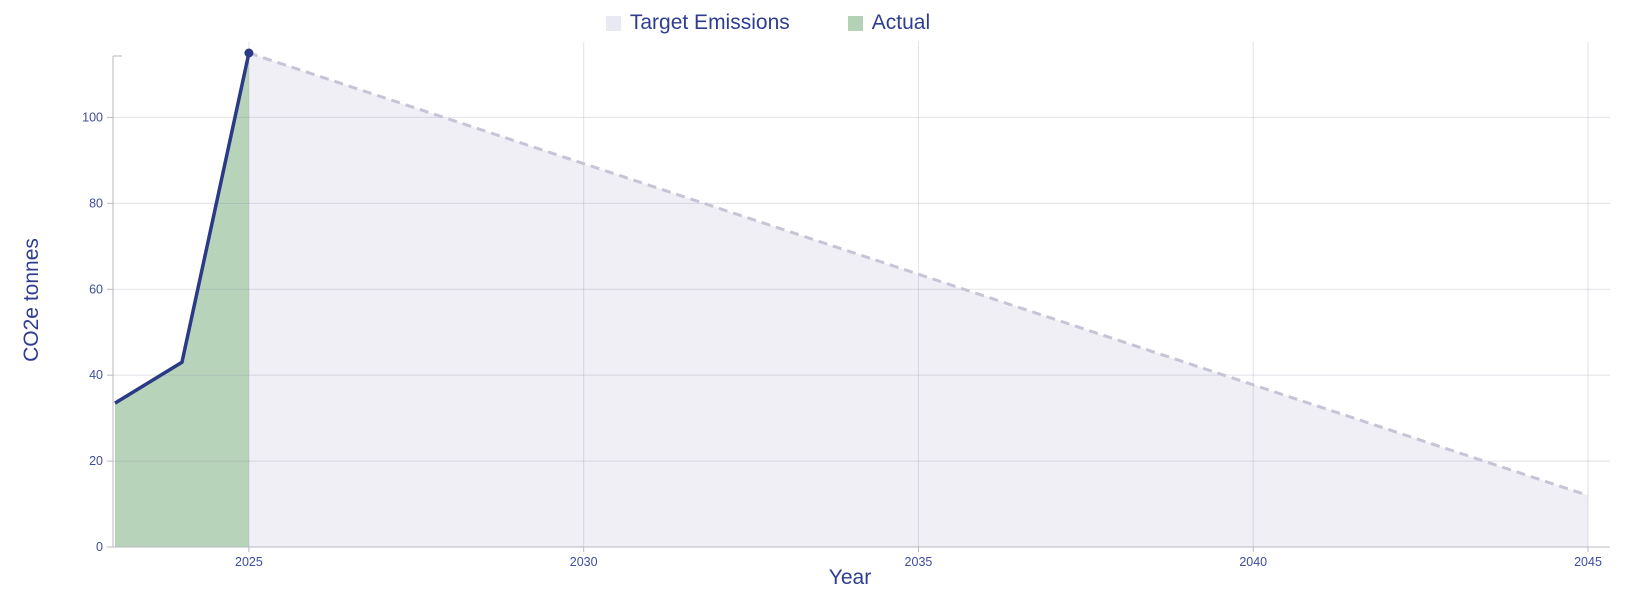 Image resolution: width=1626 pixels, height=614 pixels. Describe the element at coordinates (96, 461) in the screenshot. I see `y-tick-label-20: 20` at that location.